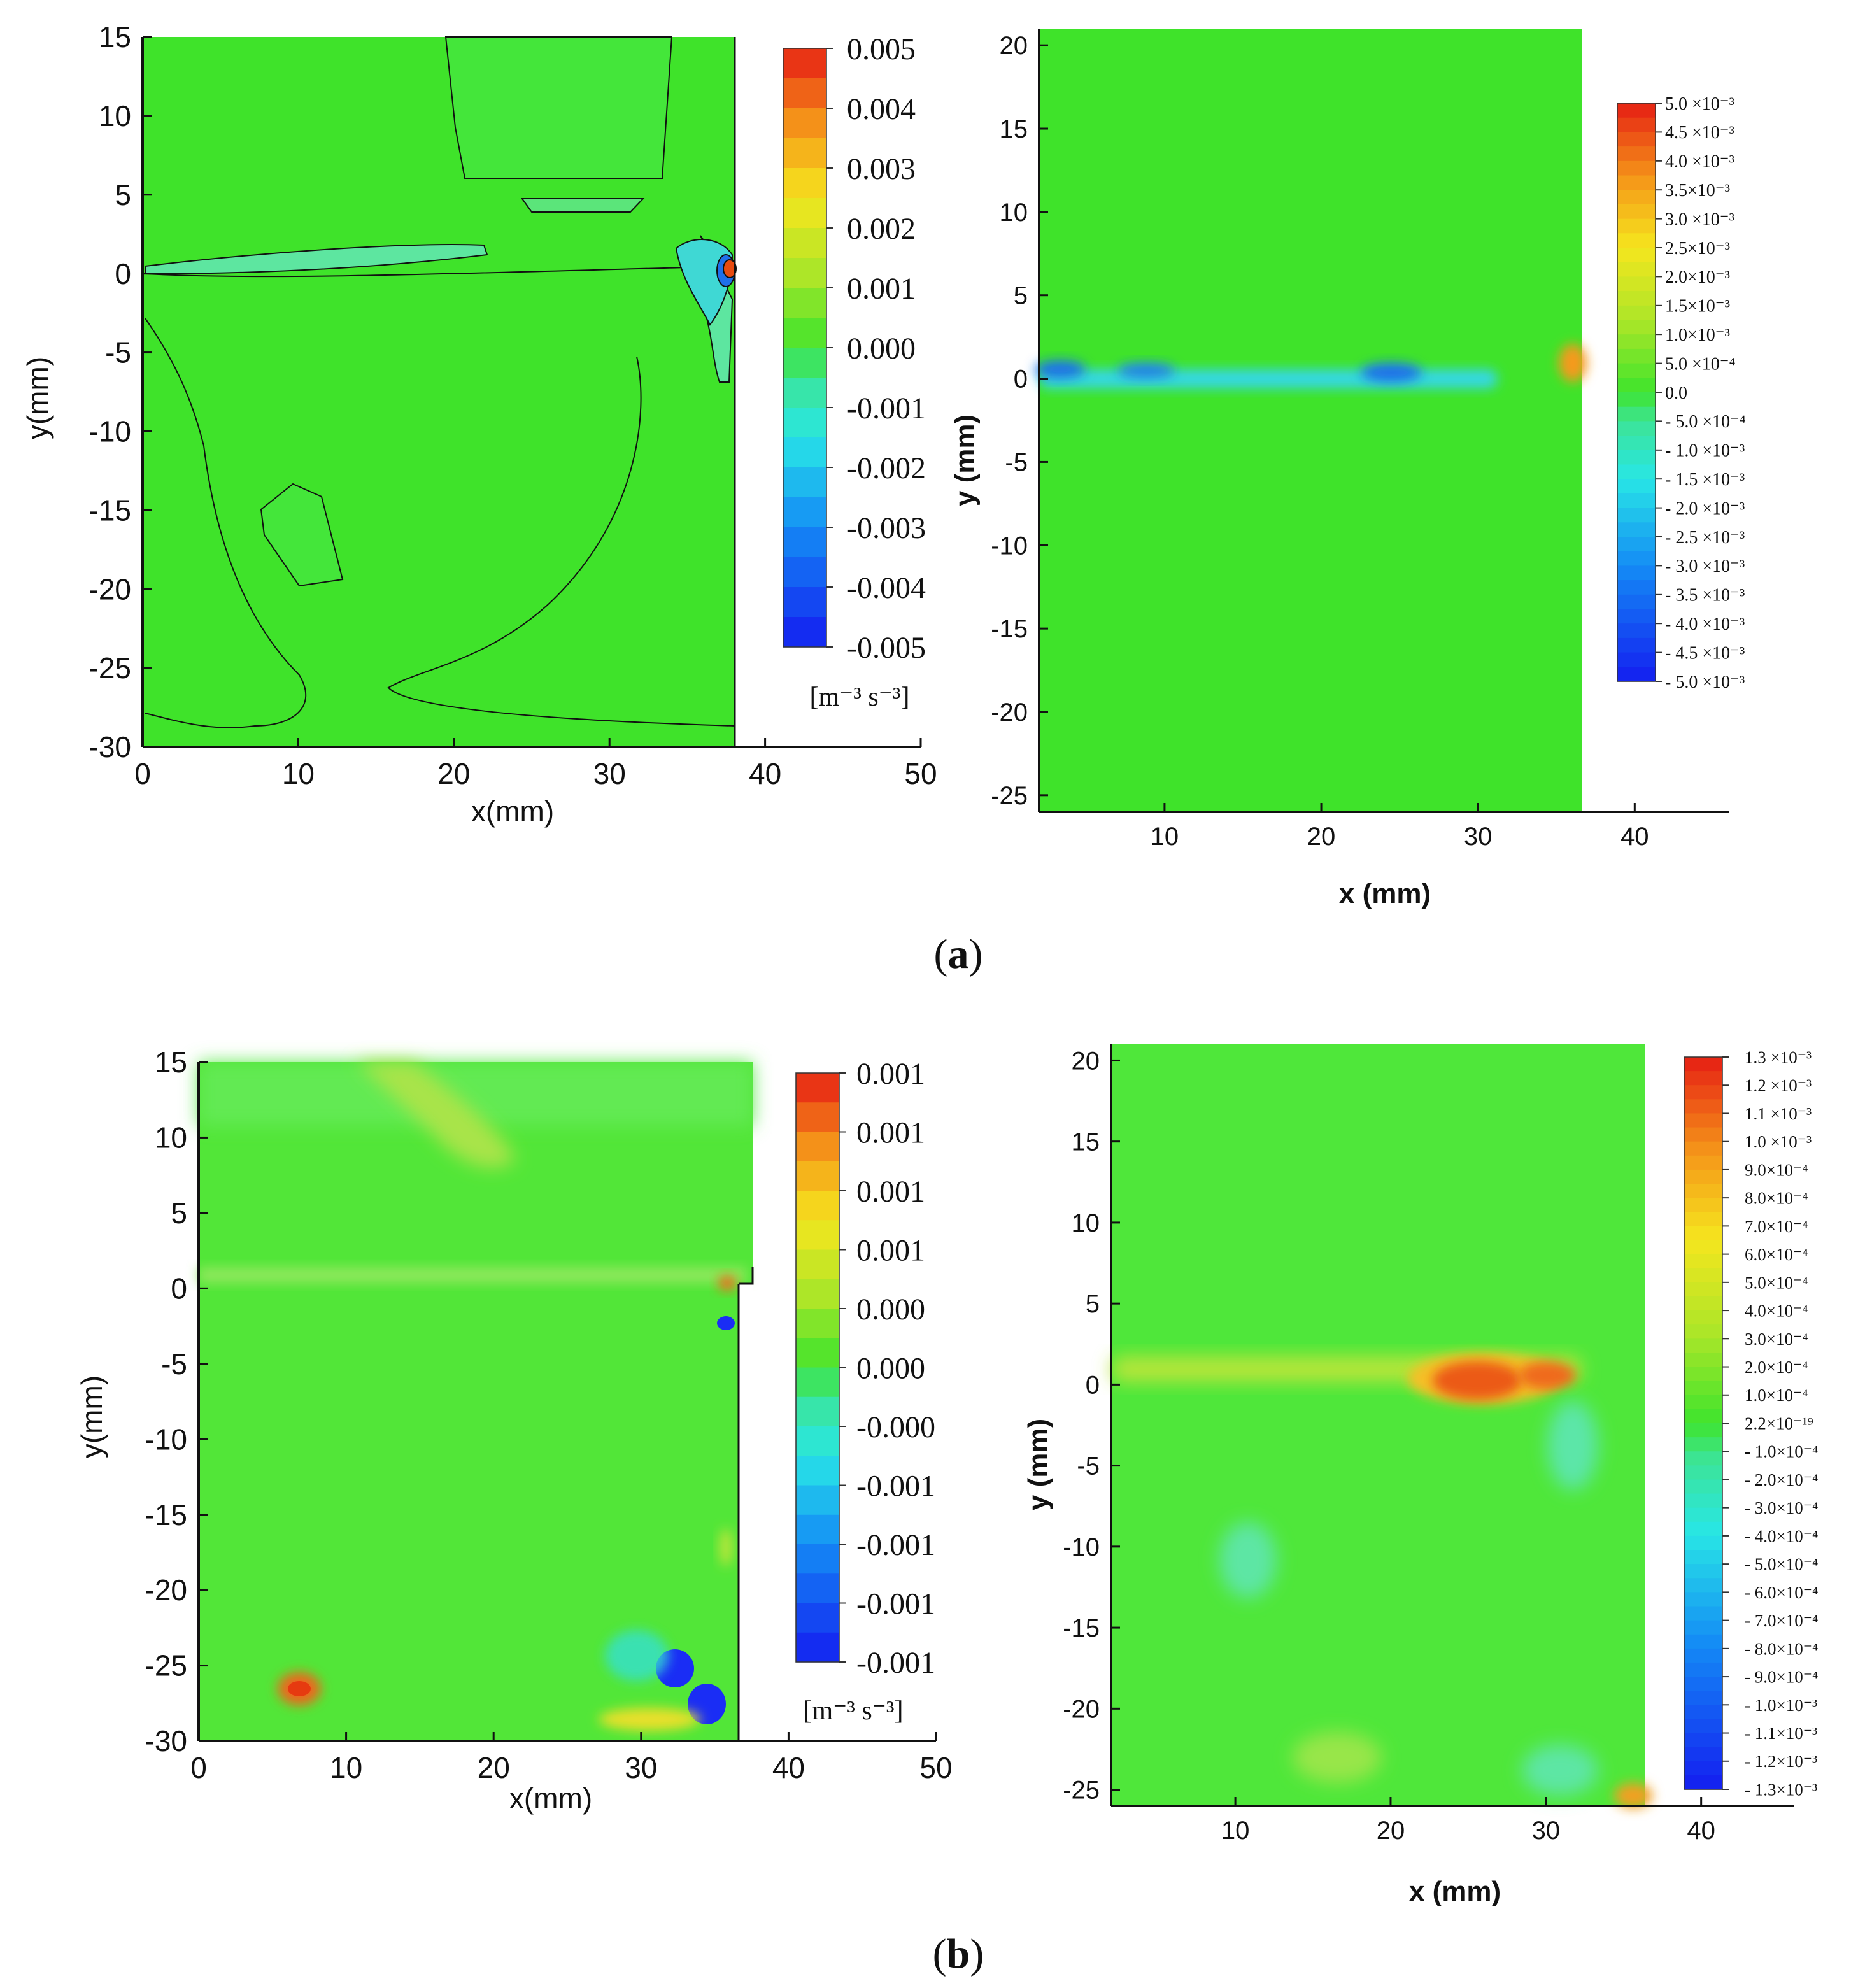 This screenshot has width=1851, height=1988. I want to click on colorbar-label: 8.0×10⁻⁴, so click(1776, 1198).